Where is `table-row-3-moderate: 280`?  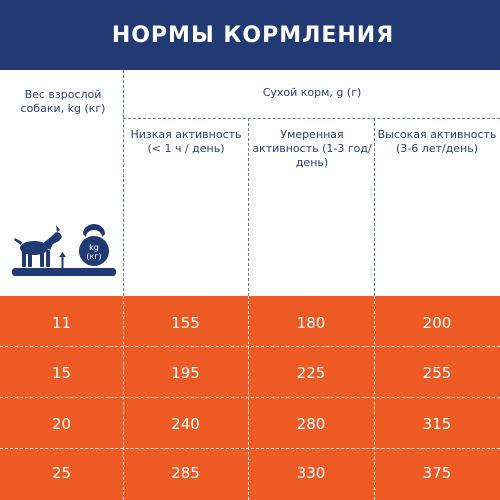 table-row-3-moderate: 280 is located at coordinates (311, 424).